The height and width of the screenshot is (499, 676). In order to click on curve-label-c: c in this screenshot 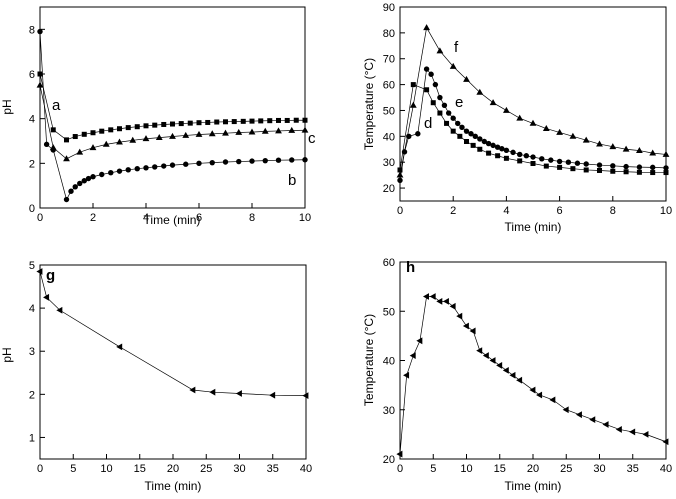, I will do `click(312, 138)`.